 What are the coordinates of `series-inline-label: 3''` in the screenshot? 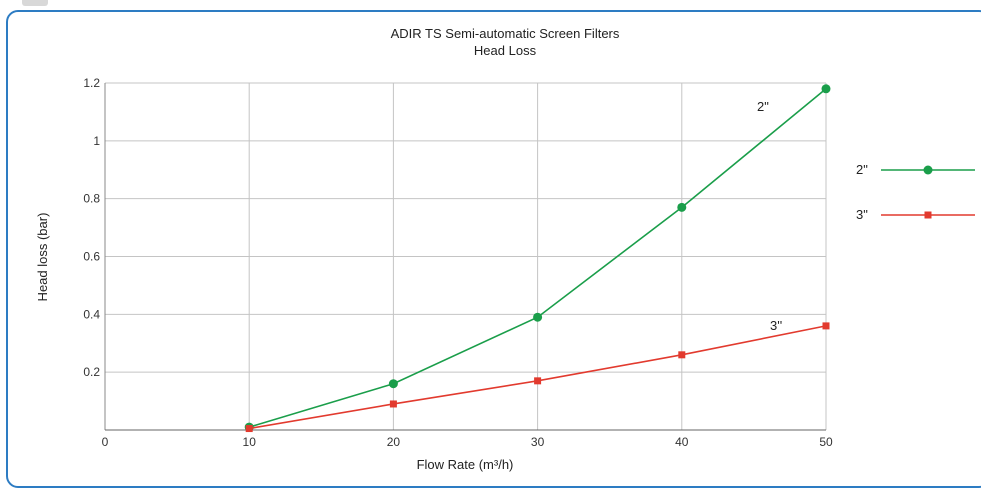 It's located at (776, 325).